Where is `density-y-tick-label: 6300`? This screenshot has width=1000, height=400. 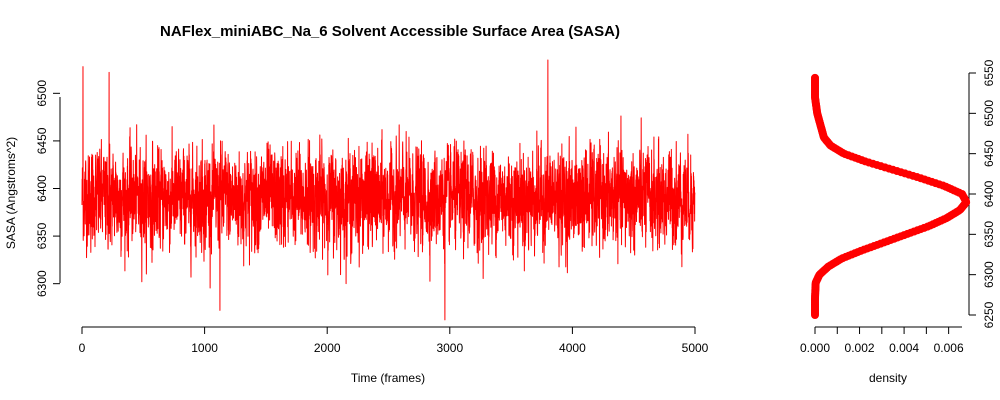
density-y-tick-label: 6300 is located at coordinates (989, 274).